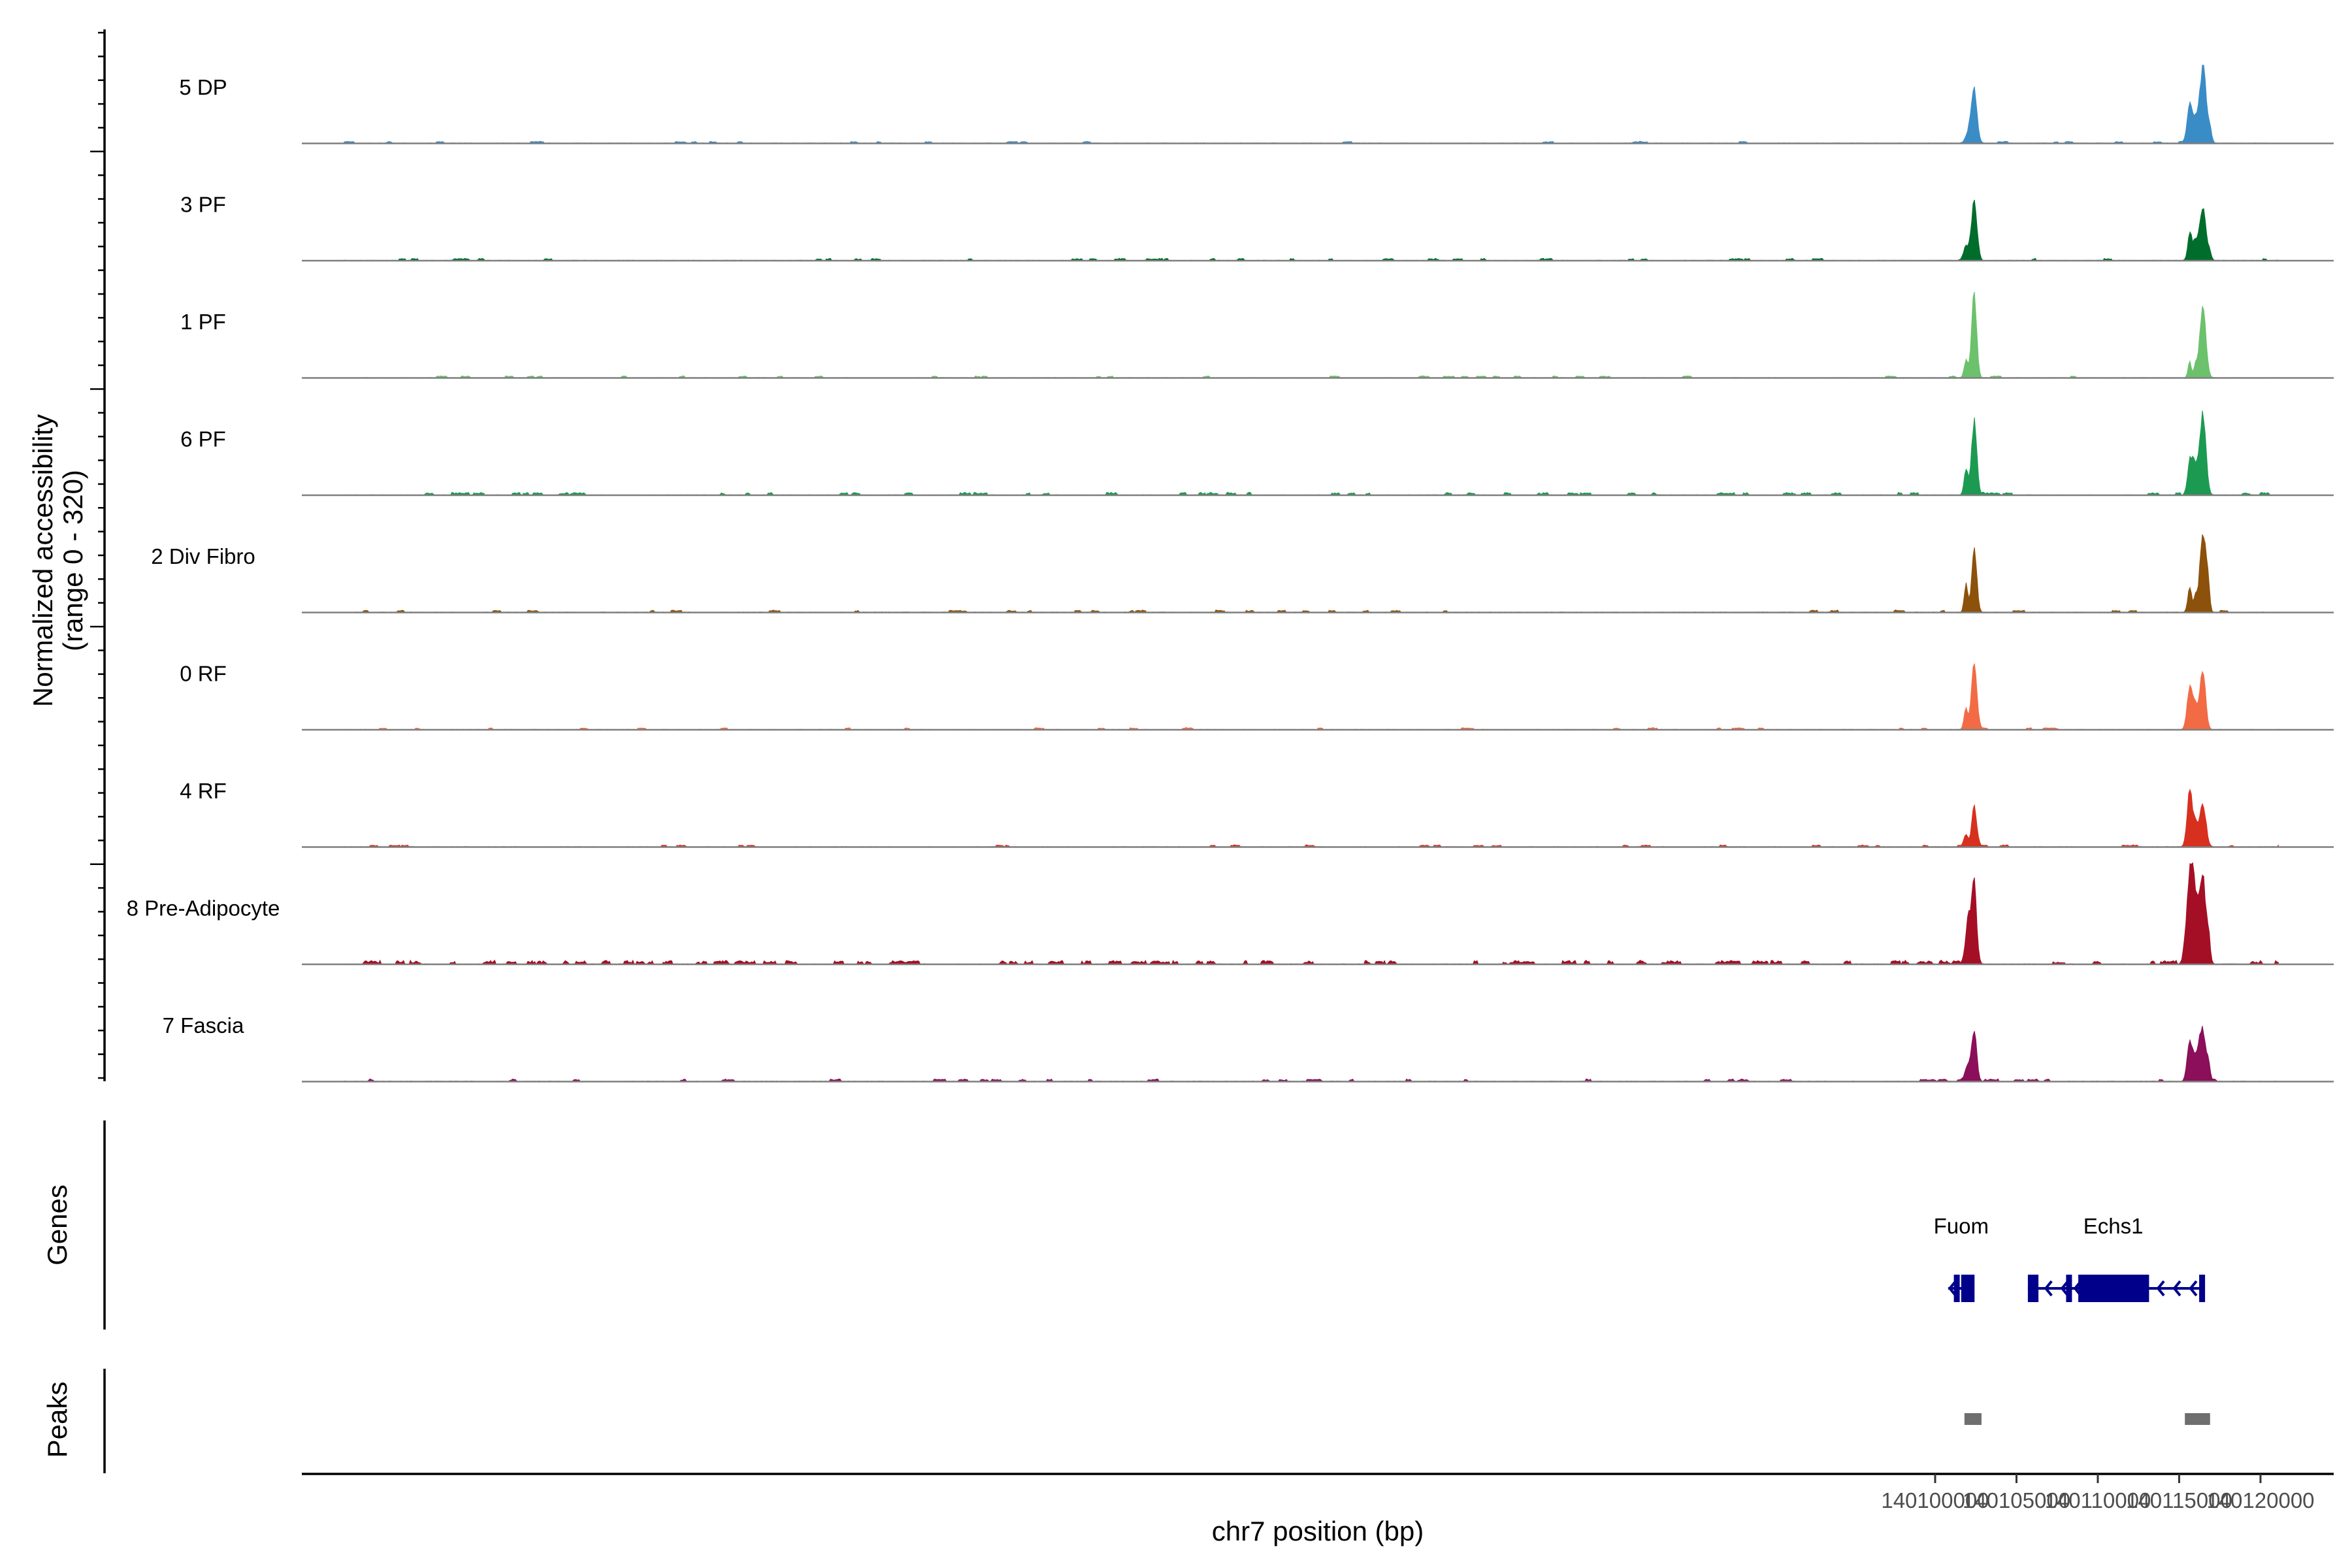 The image size is (2352, 1568). Describe the element at coordinates (57, 1420) in the screenshot. I see `peaks-track-title: Peaks` at that location.